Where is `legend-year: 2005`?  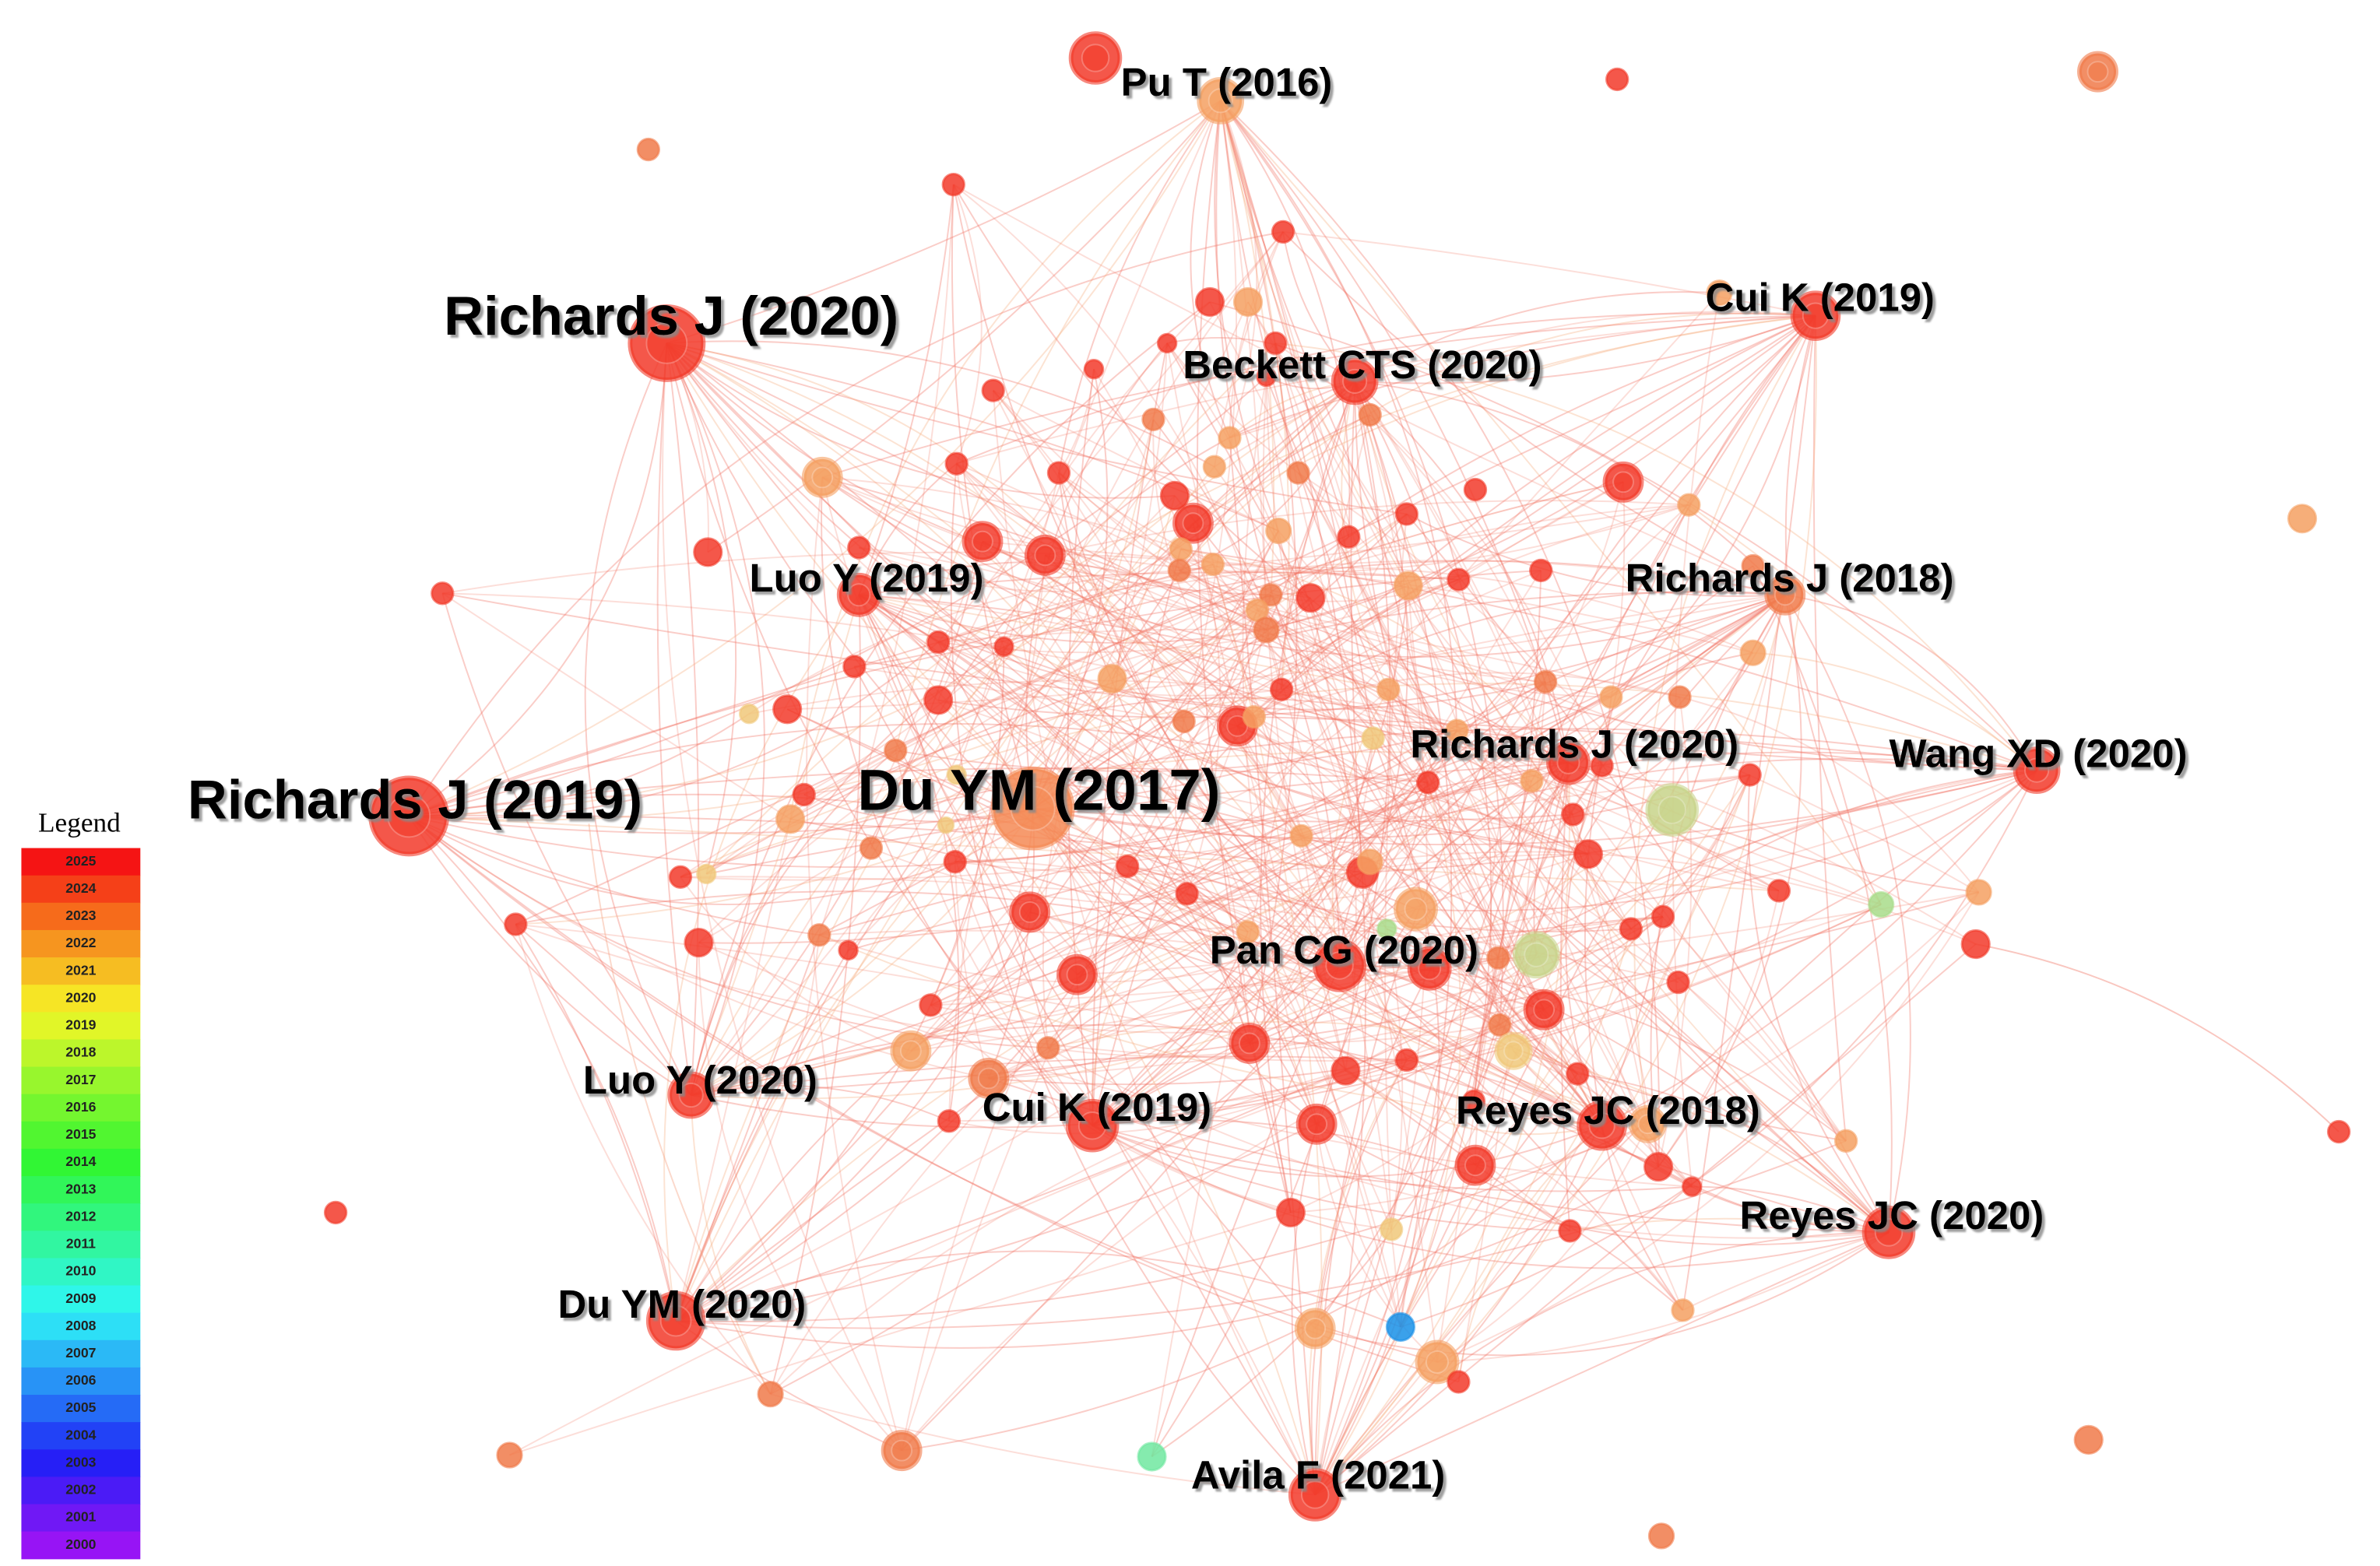
legend-year: 2005 is located at coordinates (80, 1407).